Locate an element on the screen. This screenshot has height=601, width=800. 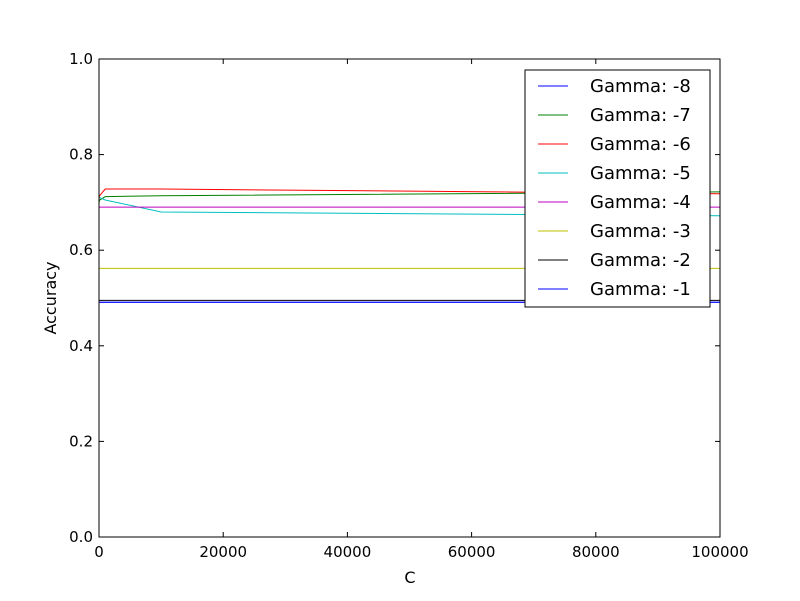
legend-label: Gamma: -8 is located at coordinates (640, 86).